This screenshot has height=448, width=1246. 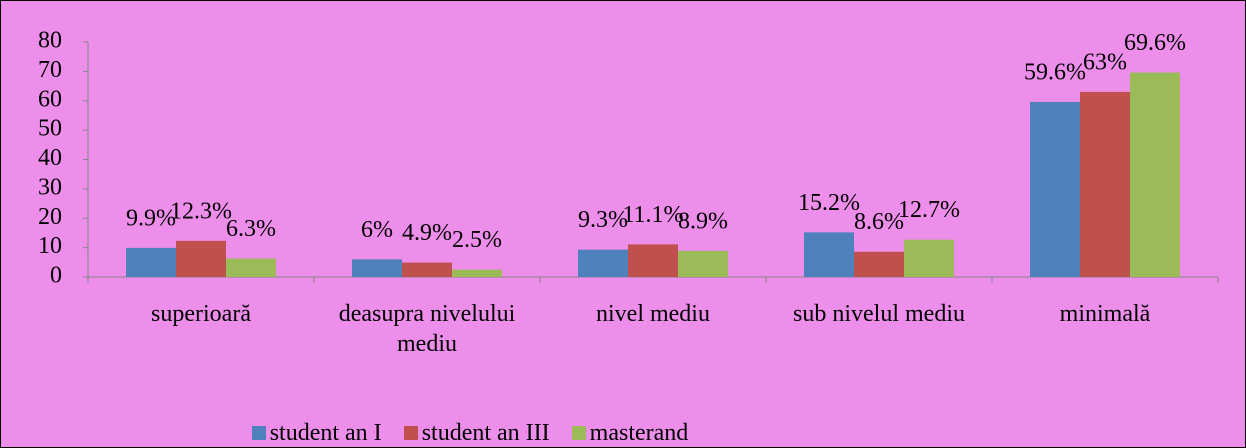 I want to click on legend: student an I student an III masterand, so click(x=470, y=433).